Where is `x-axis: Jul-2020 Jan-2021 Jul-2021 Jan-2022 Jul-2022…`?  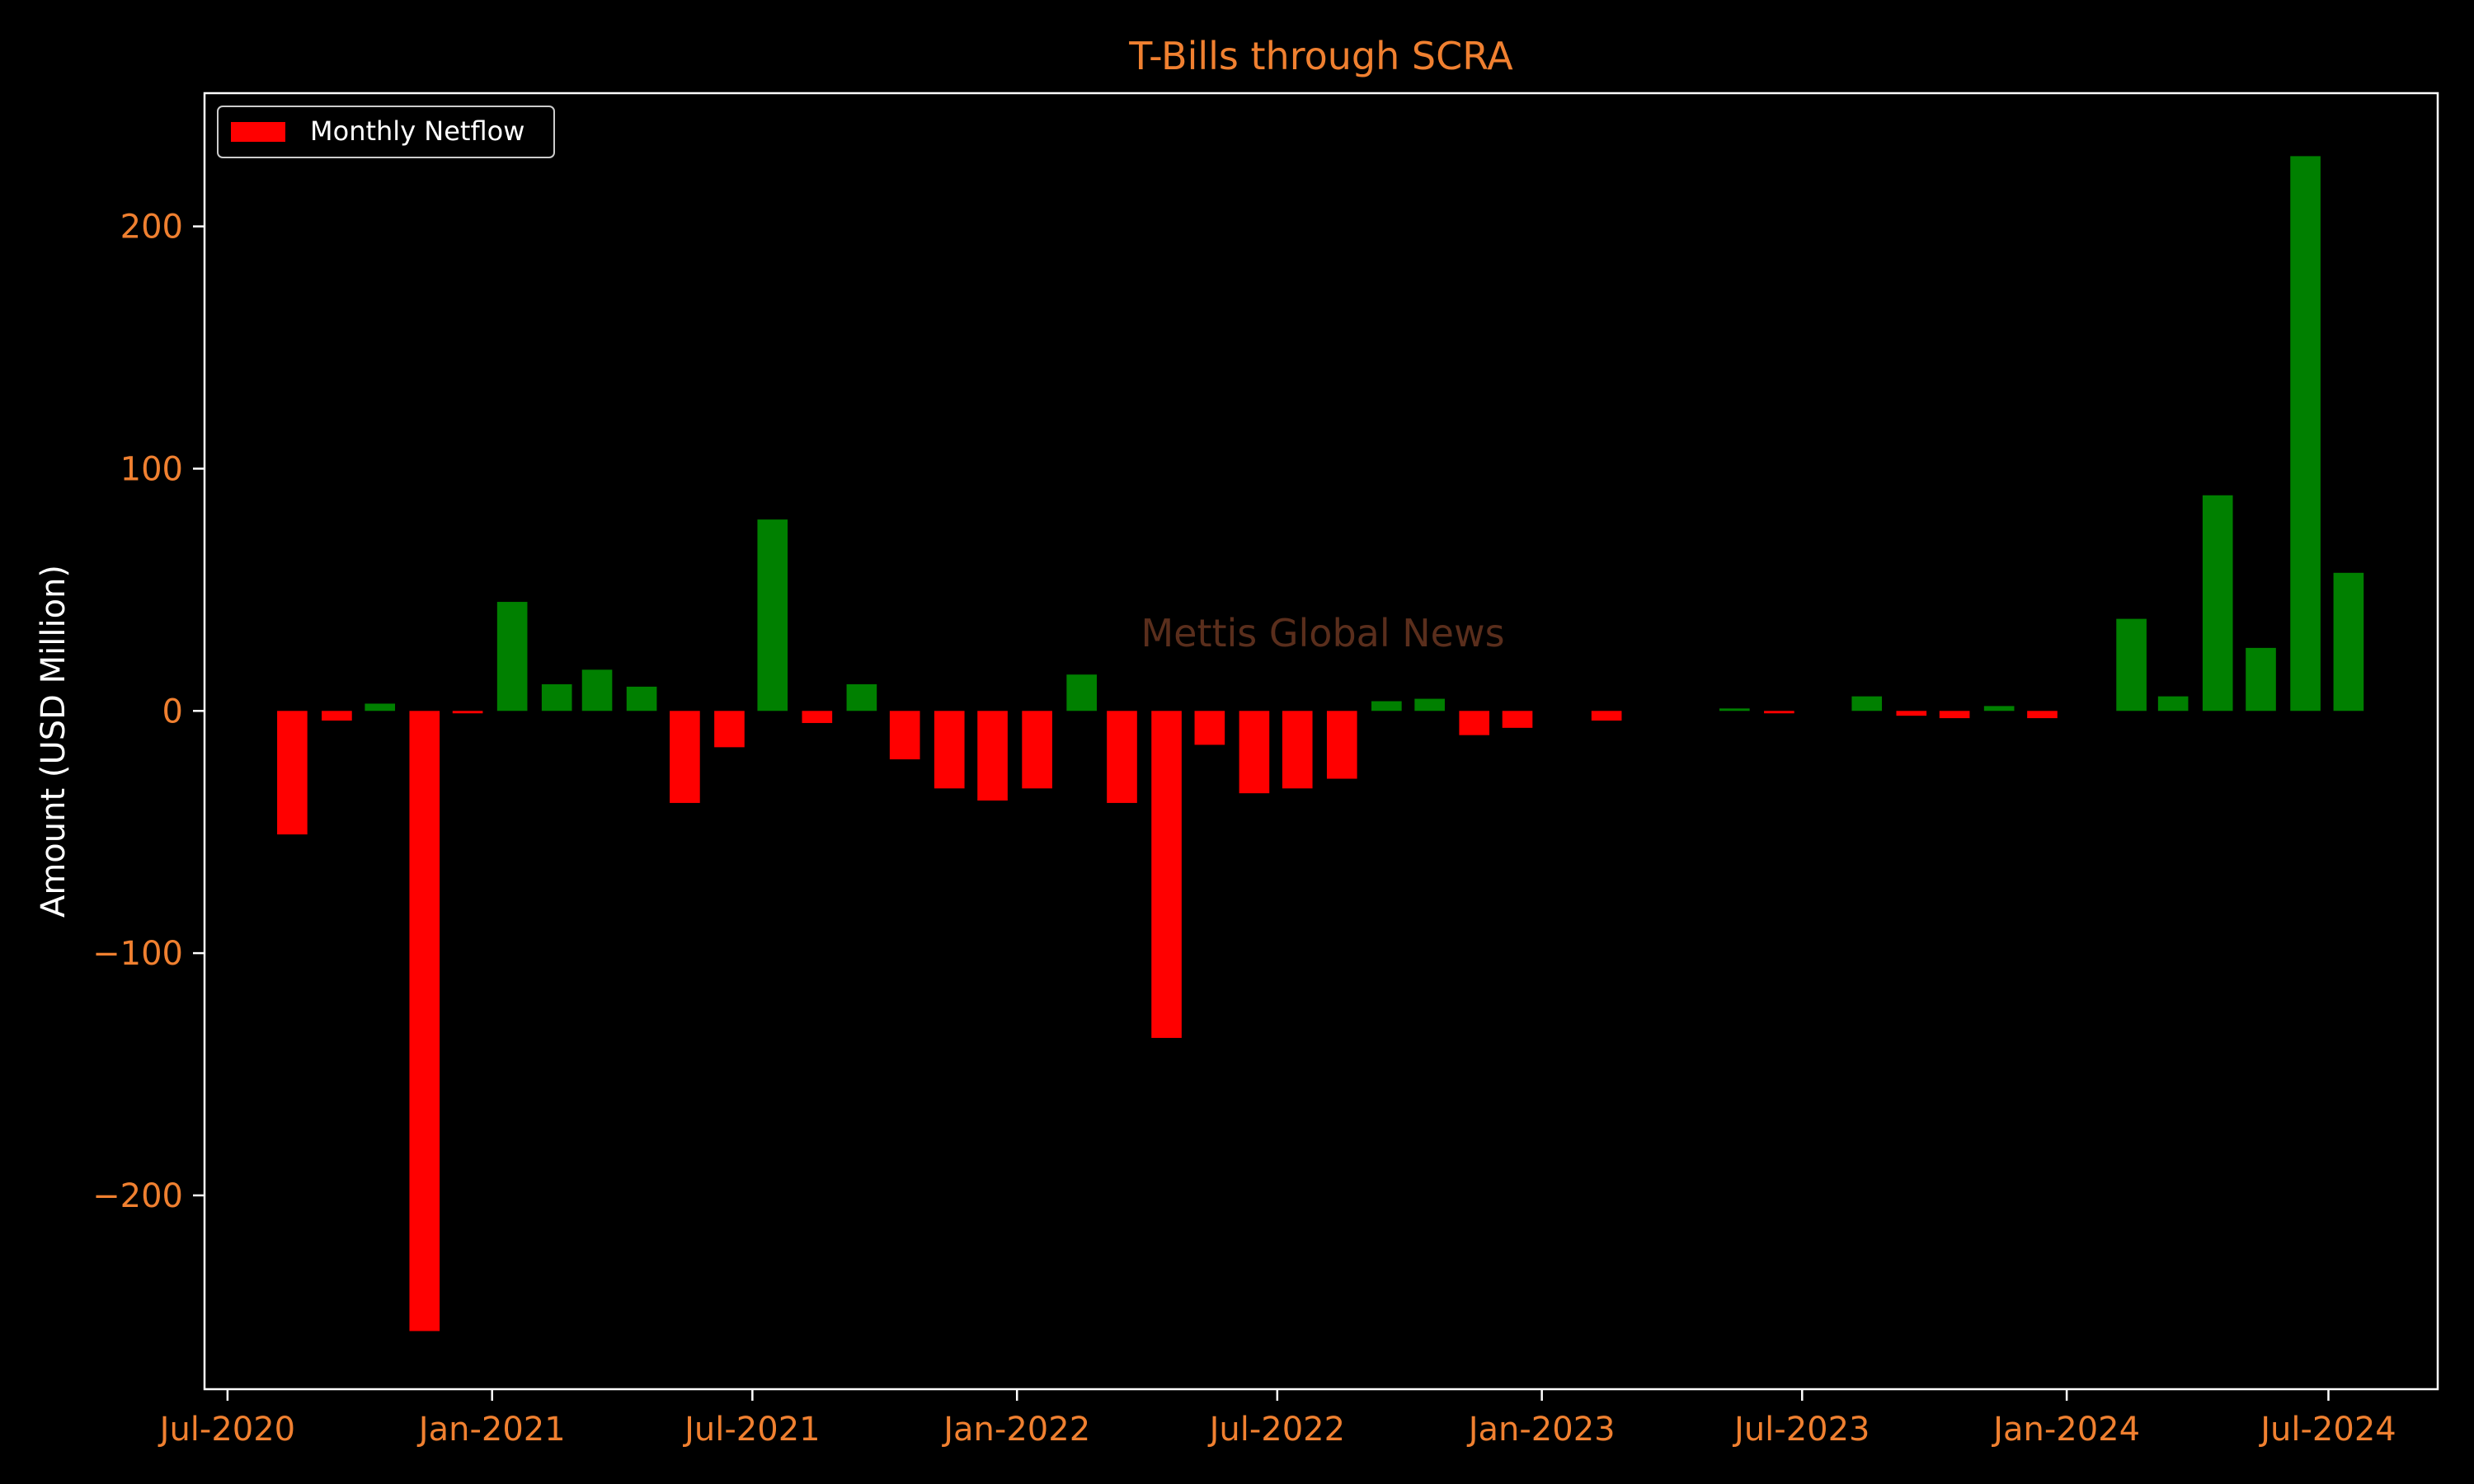
x-axis: Jul-2020 Jan-2021 Jul-2021 Jan-2022 Jul-2022… is located at coordinates (1277, 1419).